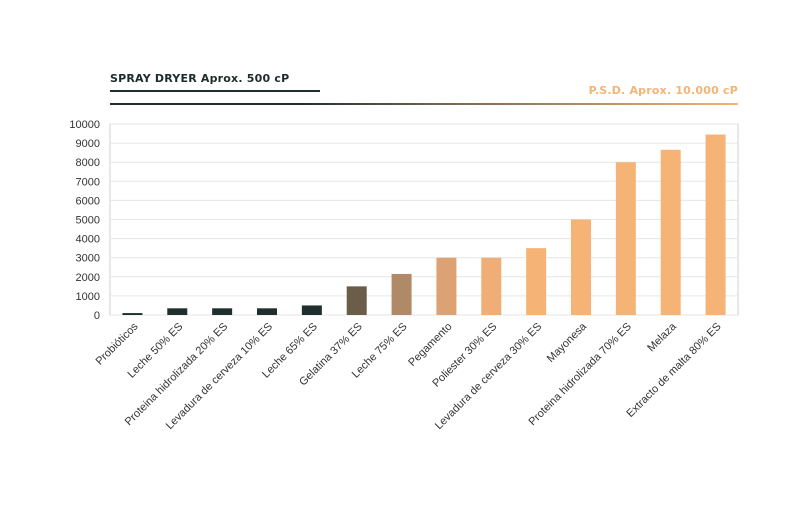 The image size is (800, 518). What do you see at coordinates (673, 370) in the screenshot?
I see `x-tick-label: Extracto de malta 80% ES` at bounding box center [673, 370].